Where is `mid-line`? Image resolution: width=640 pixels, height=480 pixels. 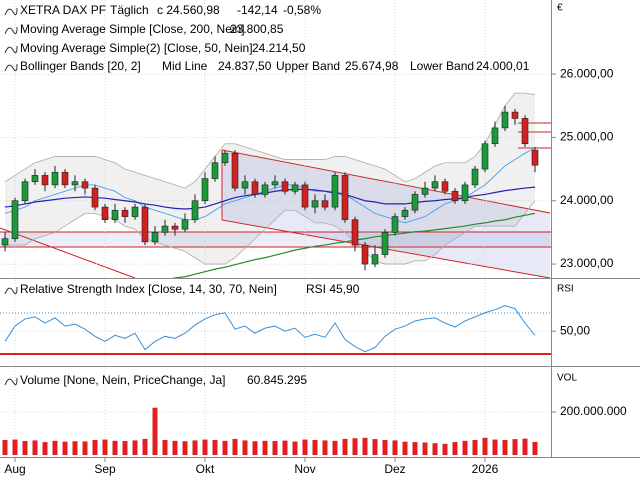 mid-line is located at coordinates (270, 185).